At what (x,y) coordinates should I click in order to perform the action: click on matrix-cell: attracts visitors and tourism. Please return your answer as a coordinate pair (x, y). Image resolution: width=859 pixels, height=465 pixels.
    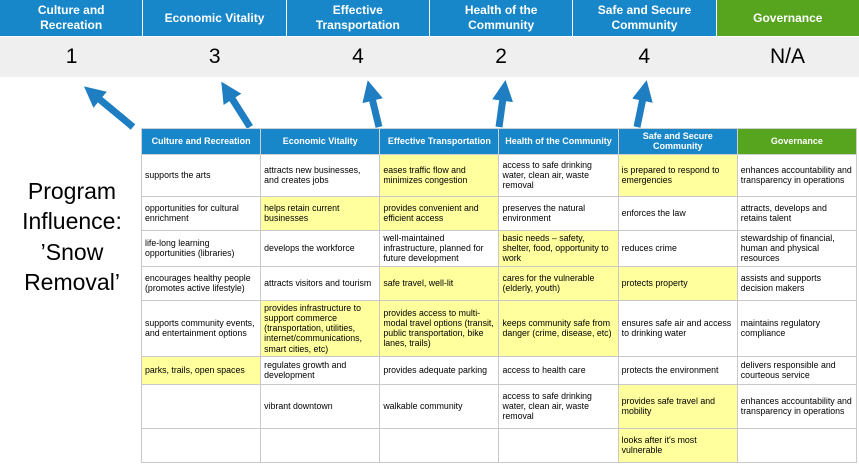
    Looking at the image, I should click on (320, 283).